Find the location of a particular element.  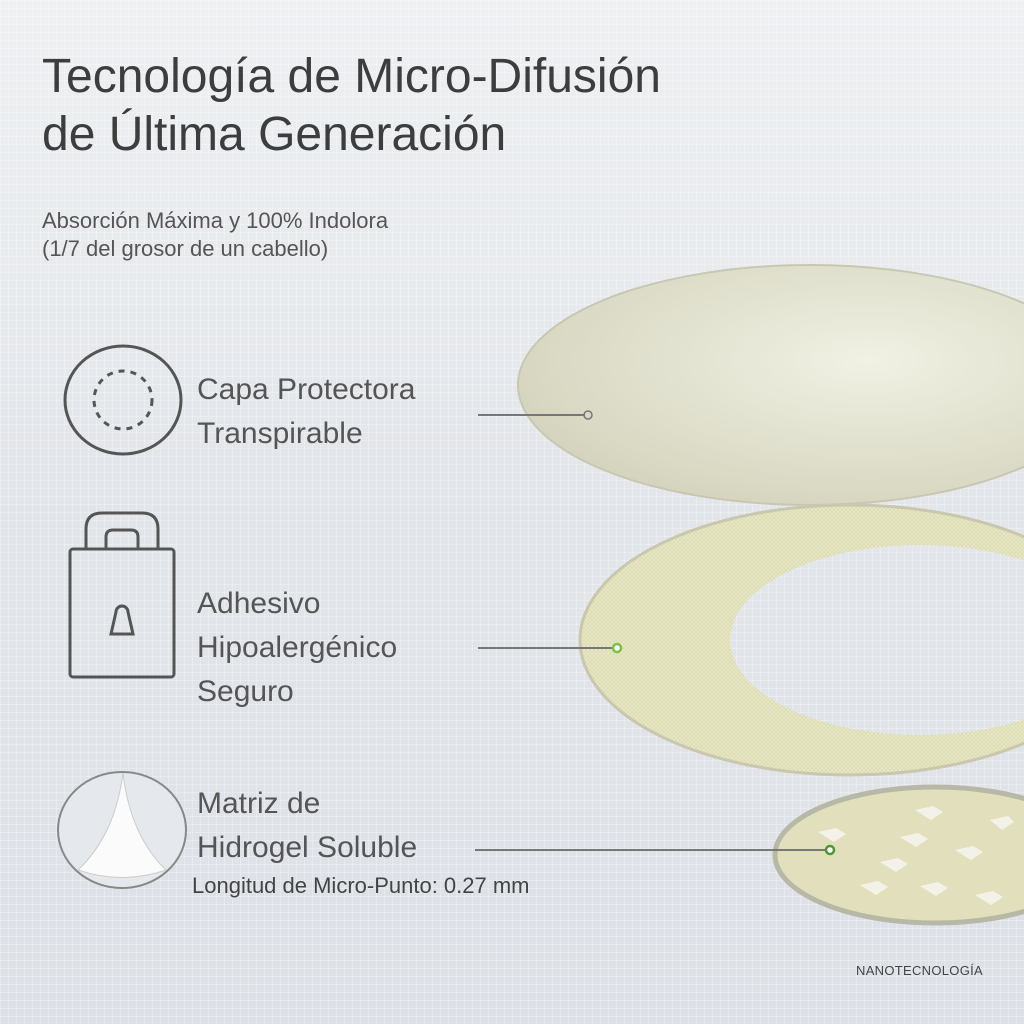

protective-layer-disc is located at coordinates (770, 385).